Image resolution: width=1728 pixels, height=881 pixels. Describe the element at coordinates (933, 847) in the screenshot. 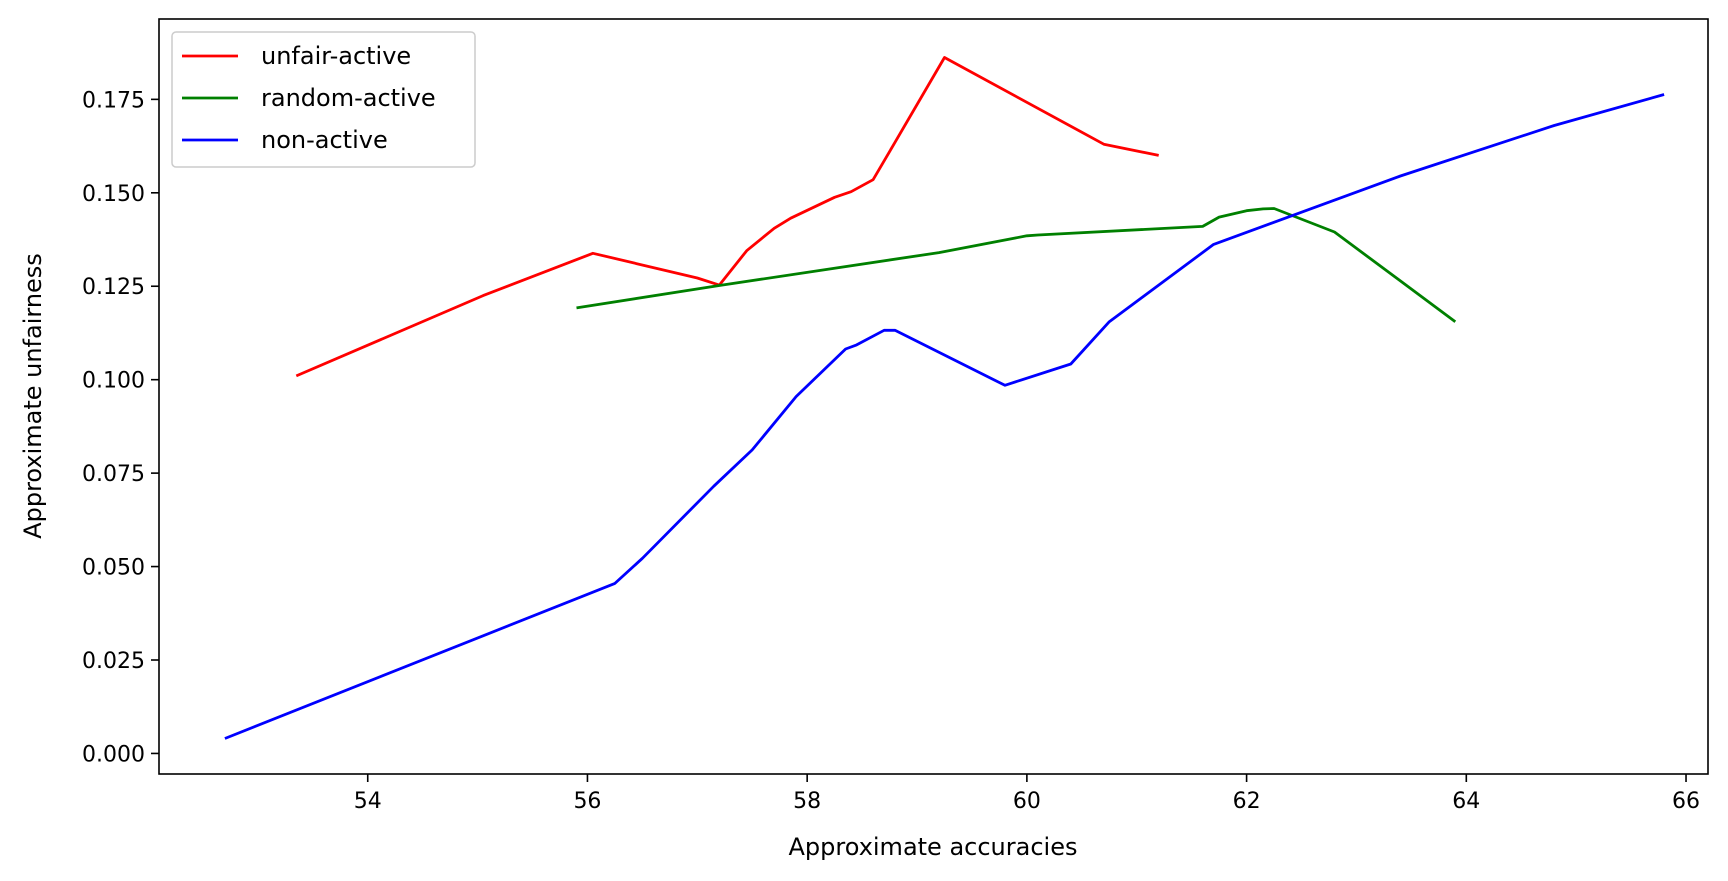

I see `x-axis-label: Approximate accuracies` at that location.